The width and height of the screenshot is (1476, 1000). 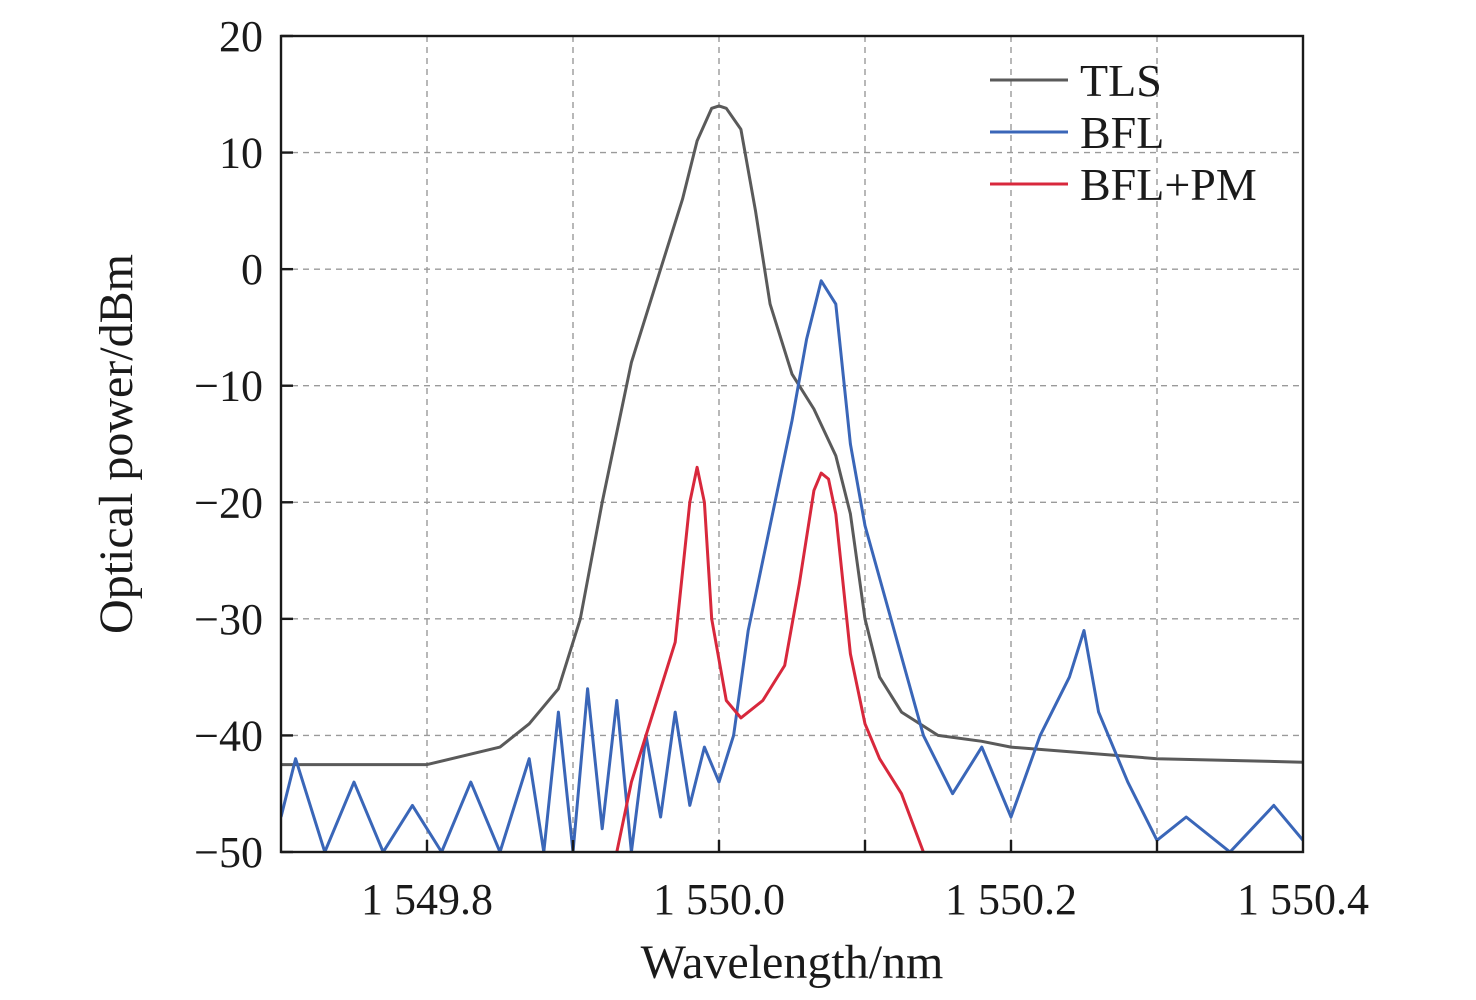 I want to click on x-tick-label: 1 550.2, so click(x=1011, y=899).